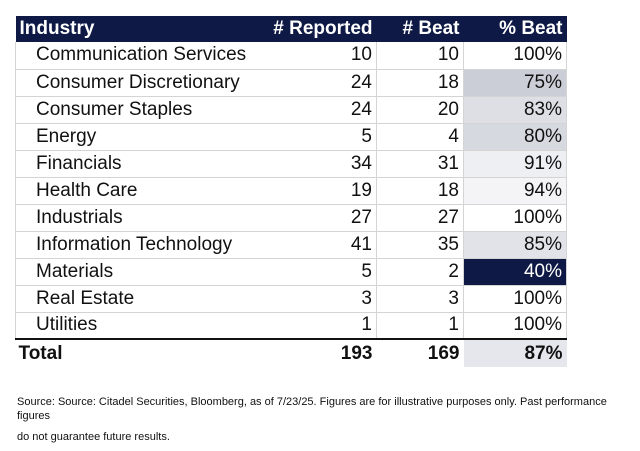  I want to click on total-pct-beat: 87%, so click(515, 352).